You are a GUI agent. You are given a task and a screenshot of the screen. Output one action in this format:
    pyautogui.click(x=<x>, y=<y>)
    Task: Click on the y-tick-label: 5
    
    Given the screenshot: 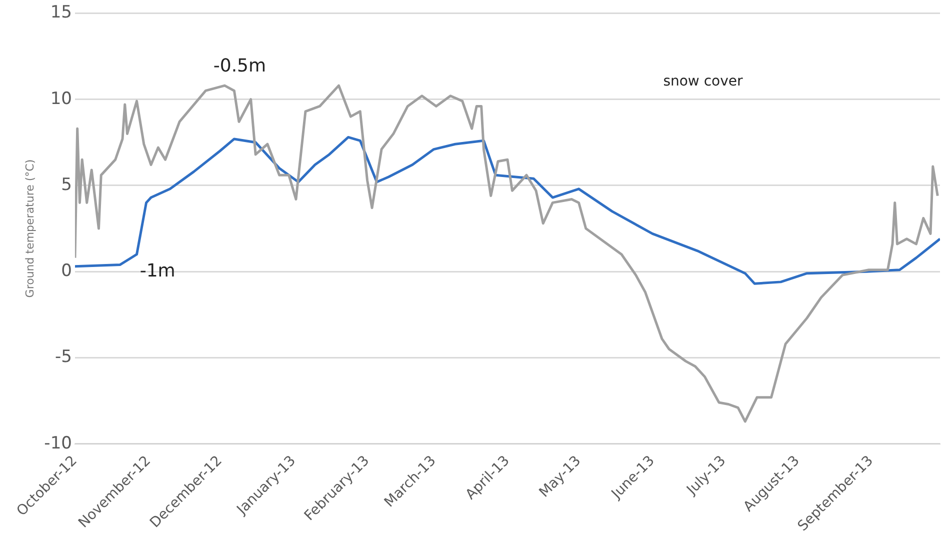 What is the action you would take?
    pyautogui.click(x=66, y=184)
    